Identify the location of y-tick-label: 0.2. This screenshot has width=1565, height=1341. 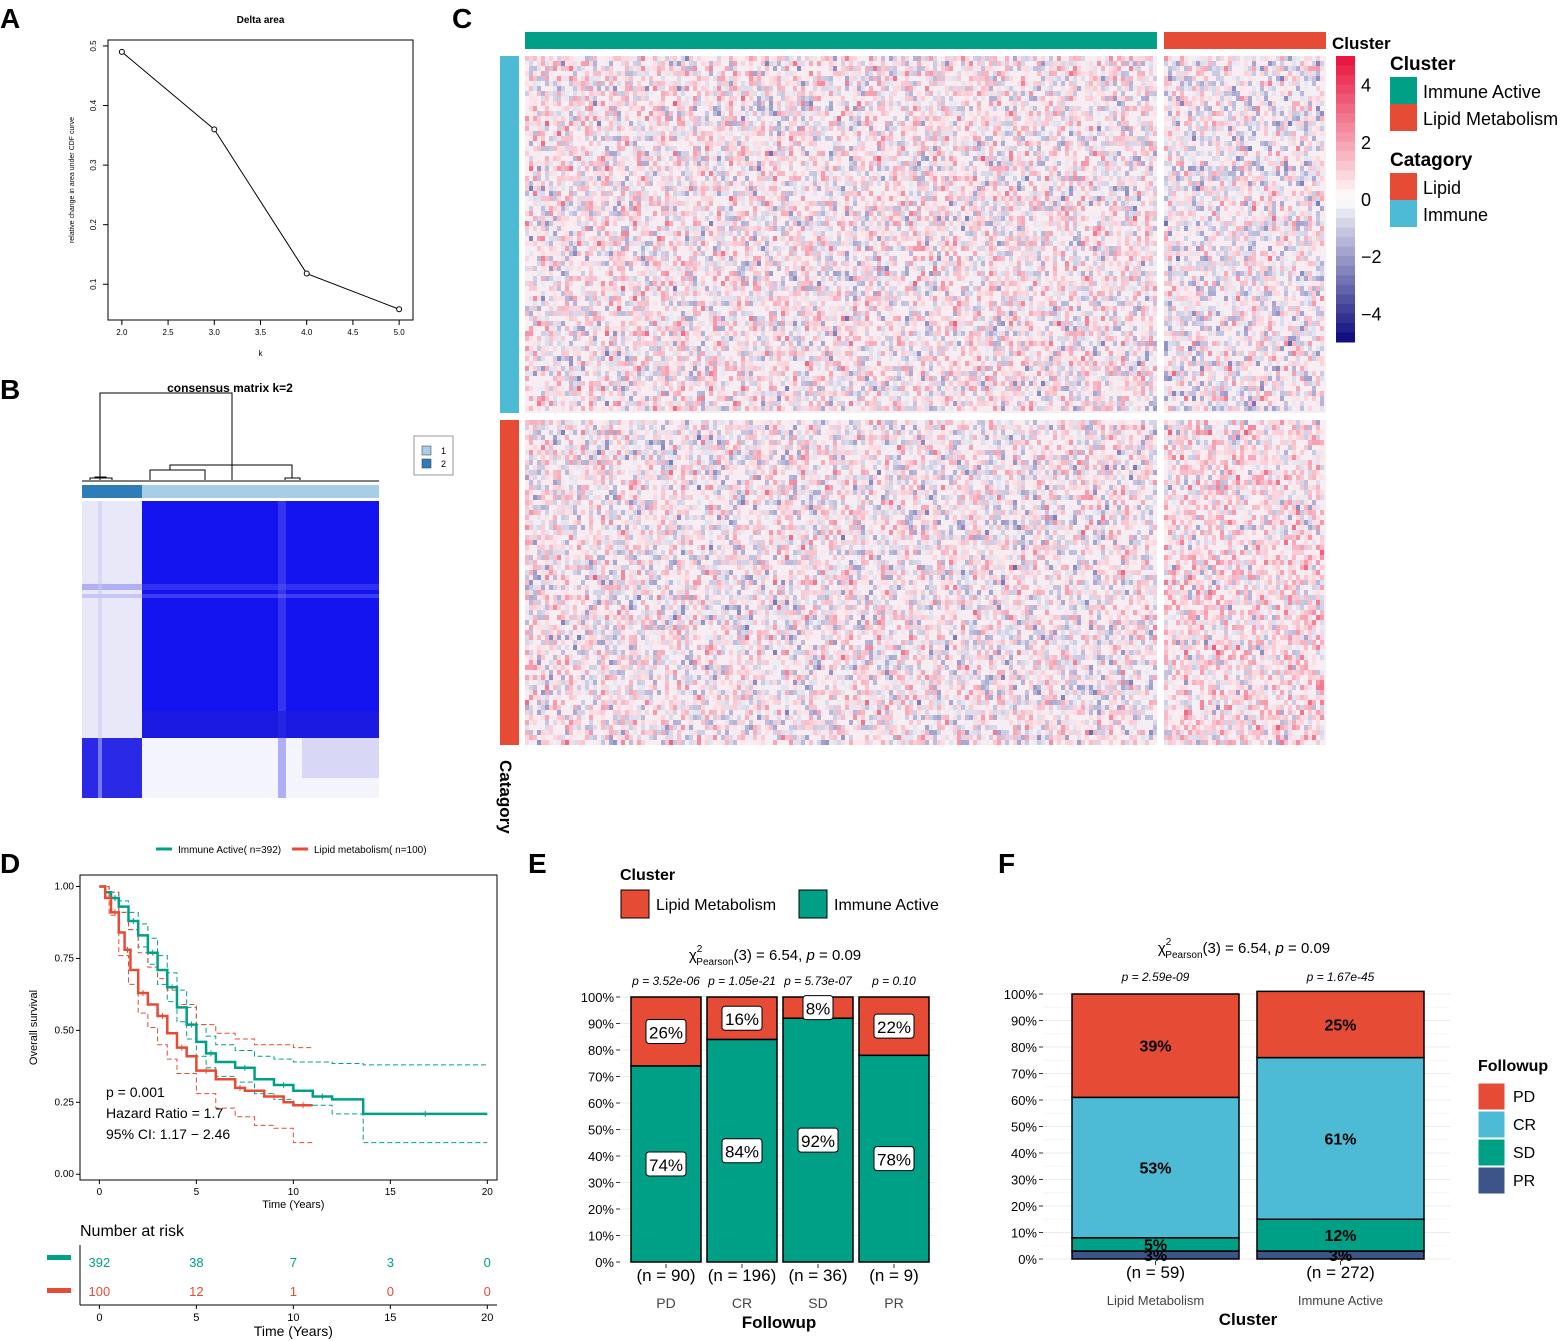
(93, 225).